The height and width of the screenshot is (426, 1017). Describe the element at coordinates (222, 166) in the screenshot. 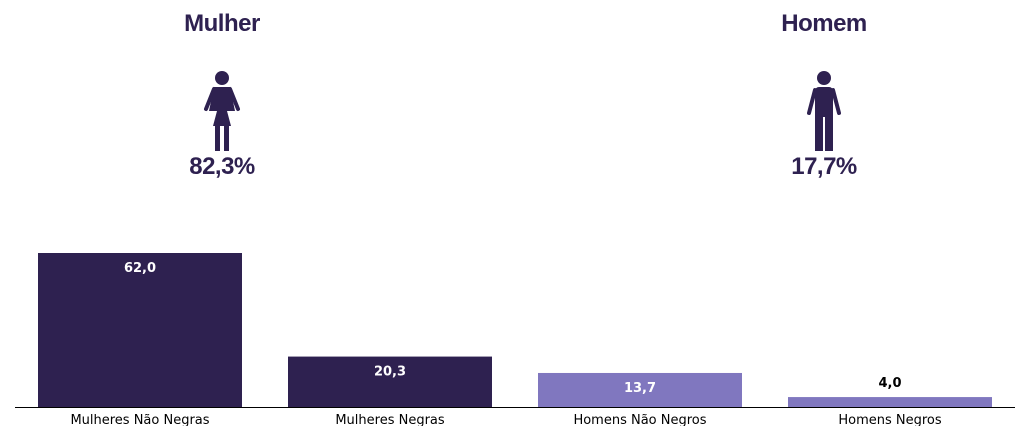

I see `female-percent: 82,3%` at that location.